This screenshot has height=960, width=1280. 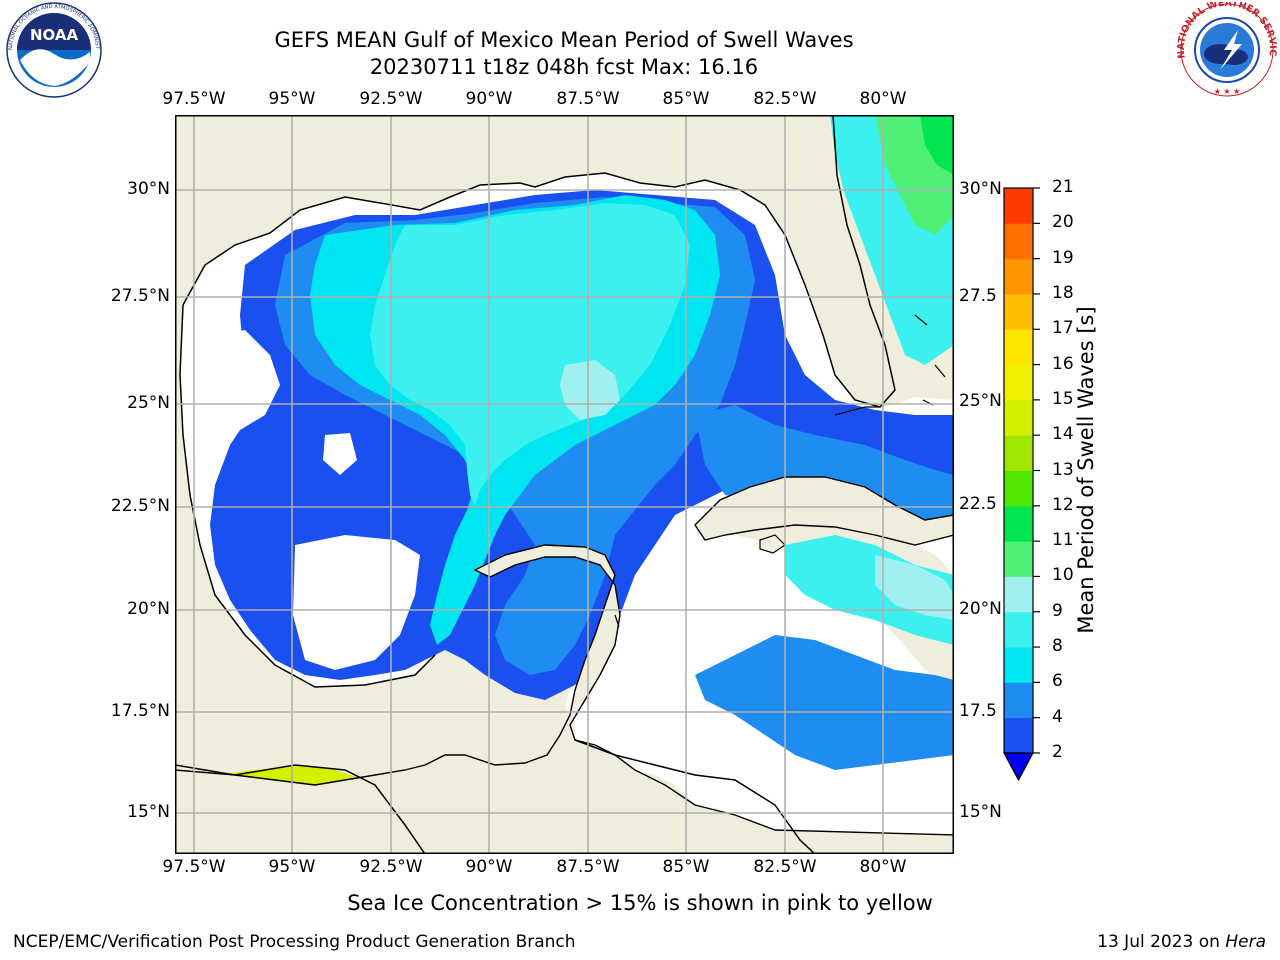 I want to click on colorbar-tick-label: 9, so click(x=1057, y=610).